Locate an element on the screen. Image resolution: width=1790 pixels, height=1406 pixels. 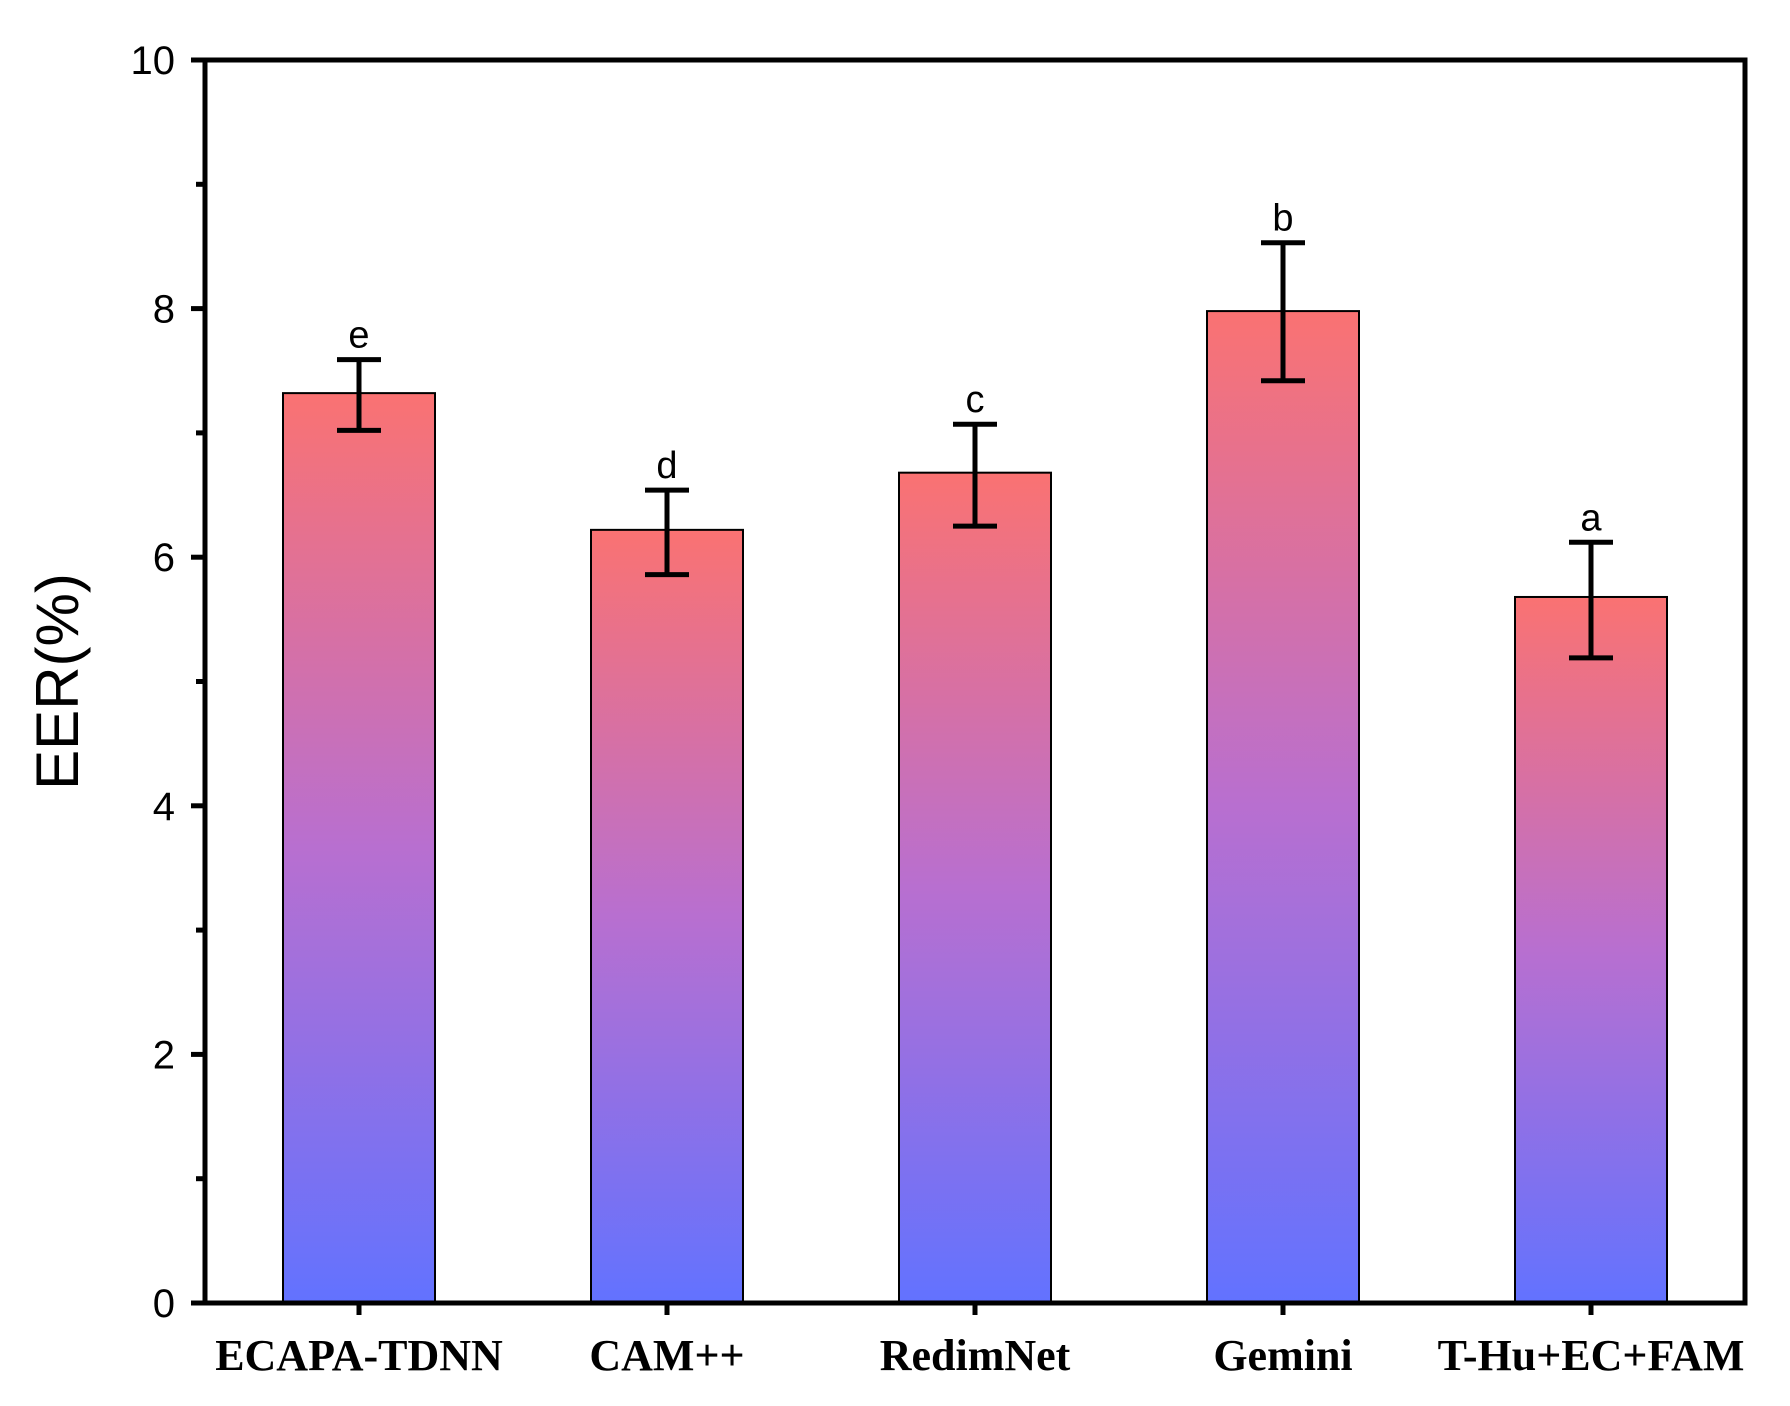
x-tick-label: ECAPA-TDNN is located at coordinates (359, 1355).